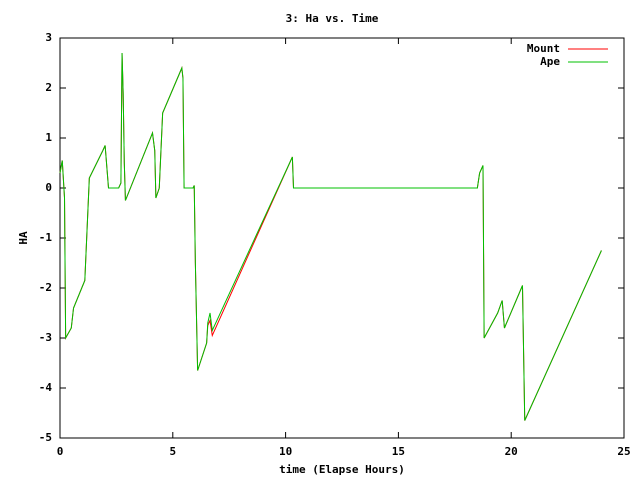 Image resolution: width=640 pixels, height=480 pixels. I want to click on x-tick-label: 15, so click(398, 451).